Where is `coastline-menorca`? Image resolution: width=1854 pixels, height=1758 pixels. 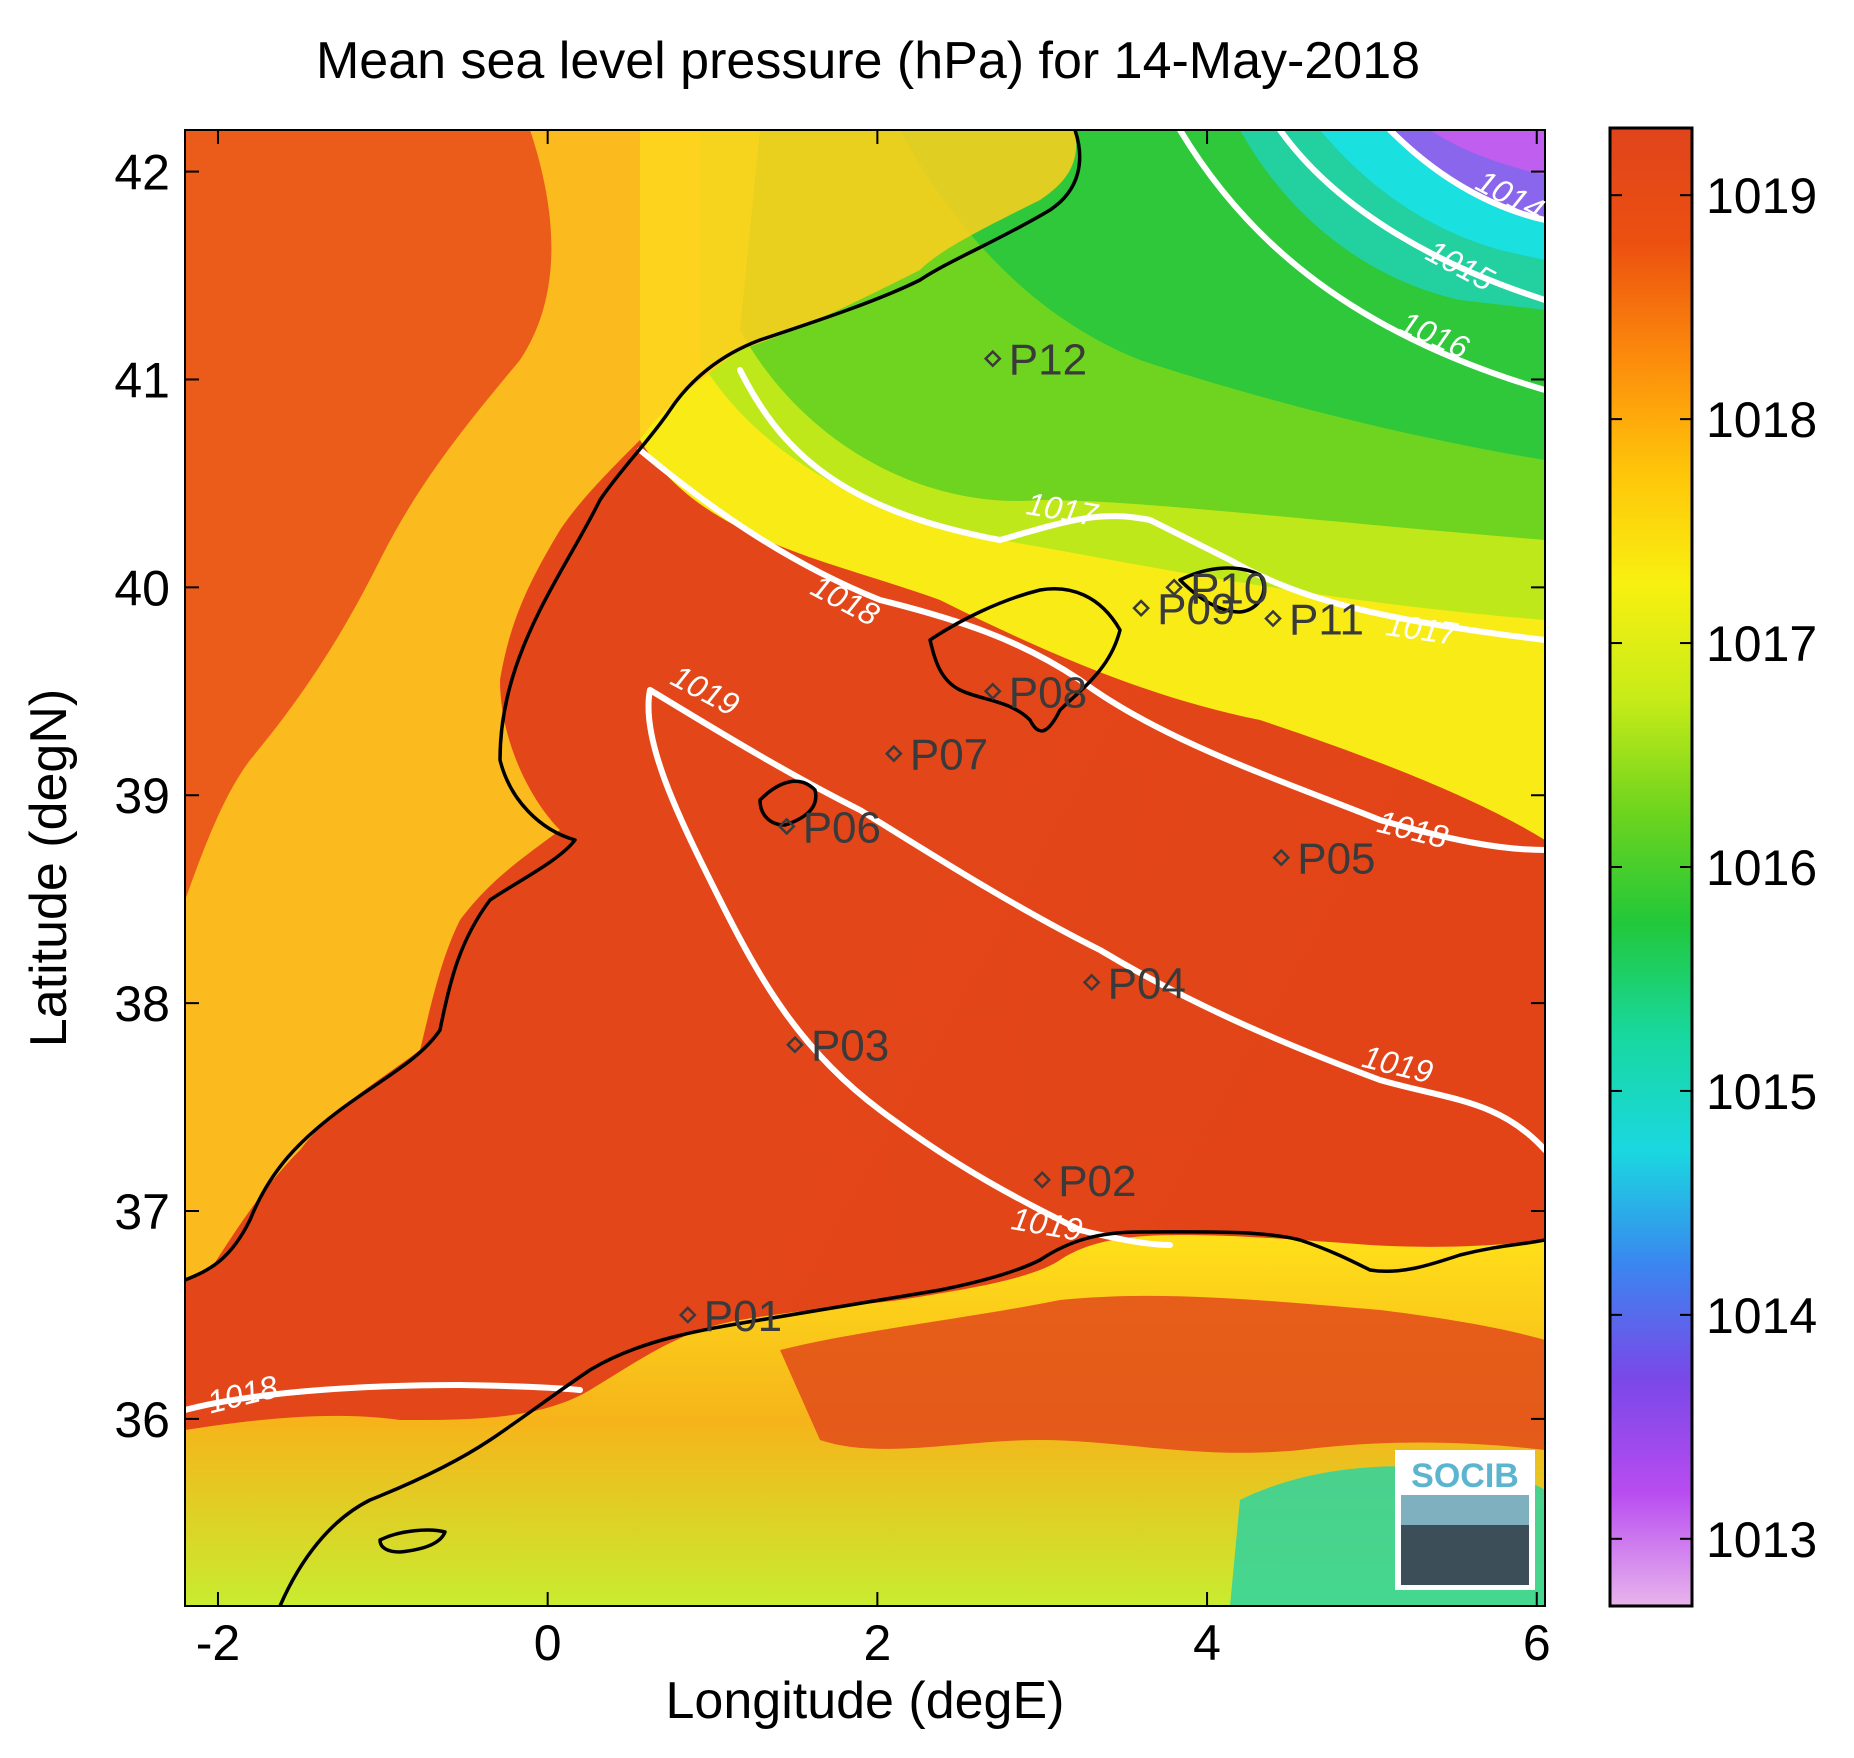
coastline-menorca is located at coordinates (1222, 590).